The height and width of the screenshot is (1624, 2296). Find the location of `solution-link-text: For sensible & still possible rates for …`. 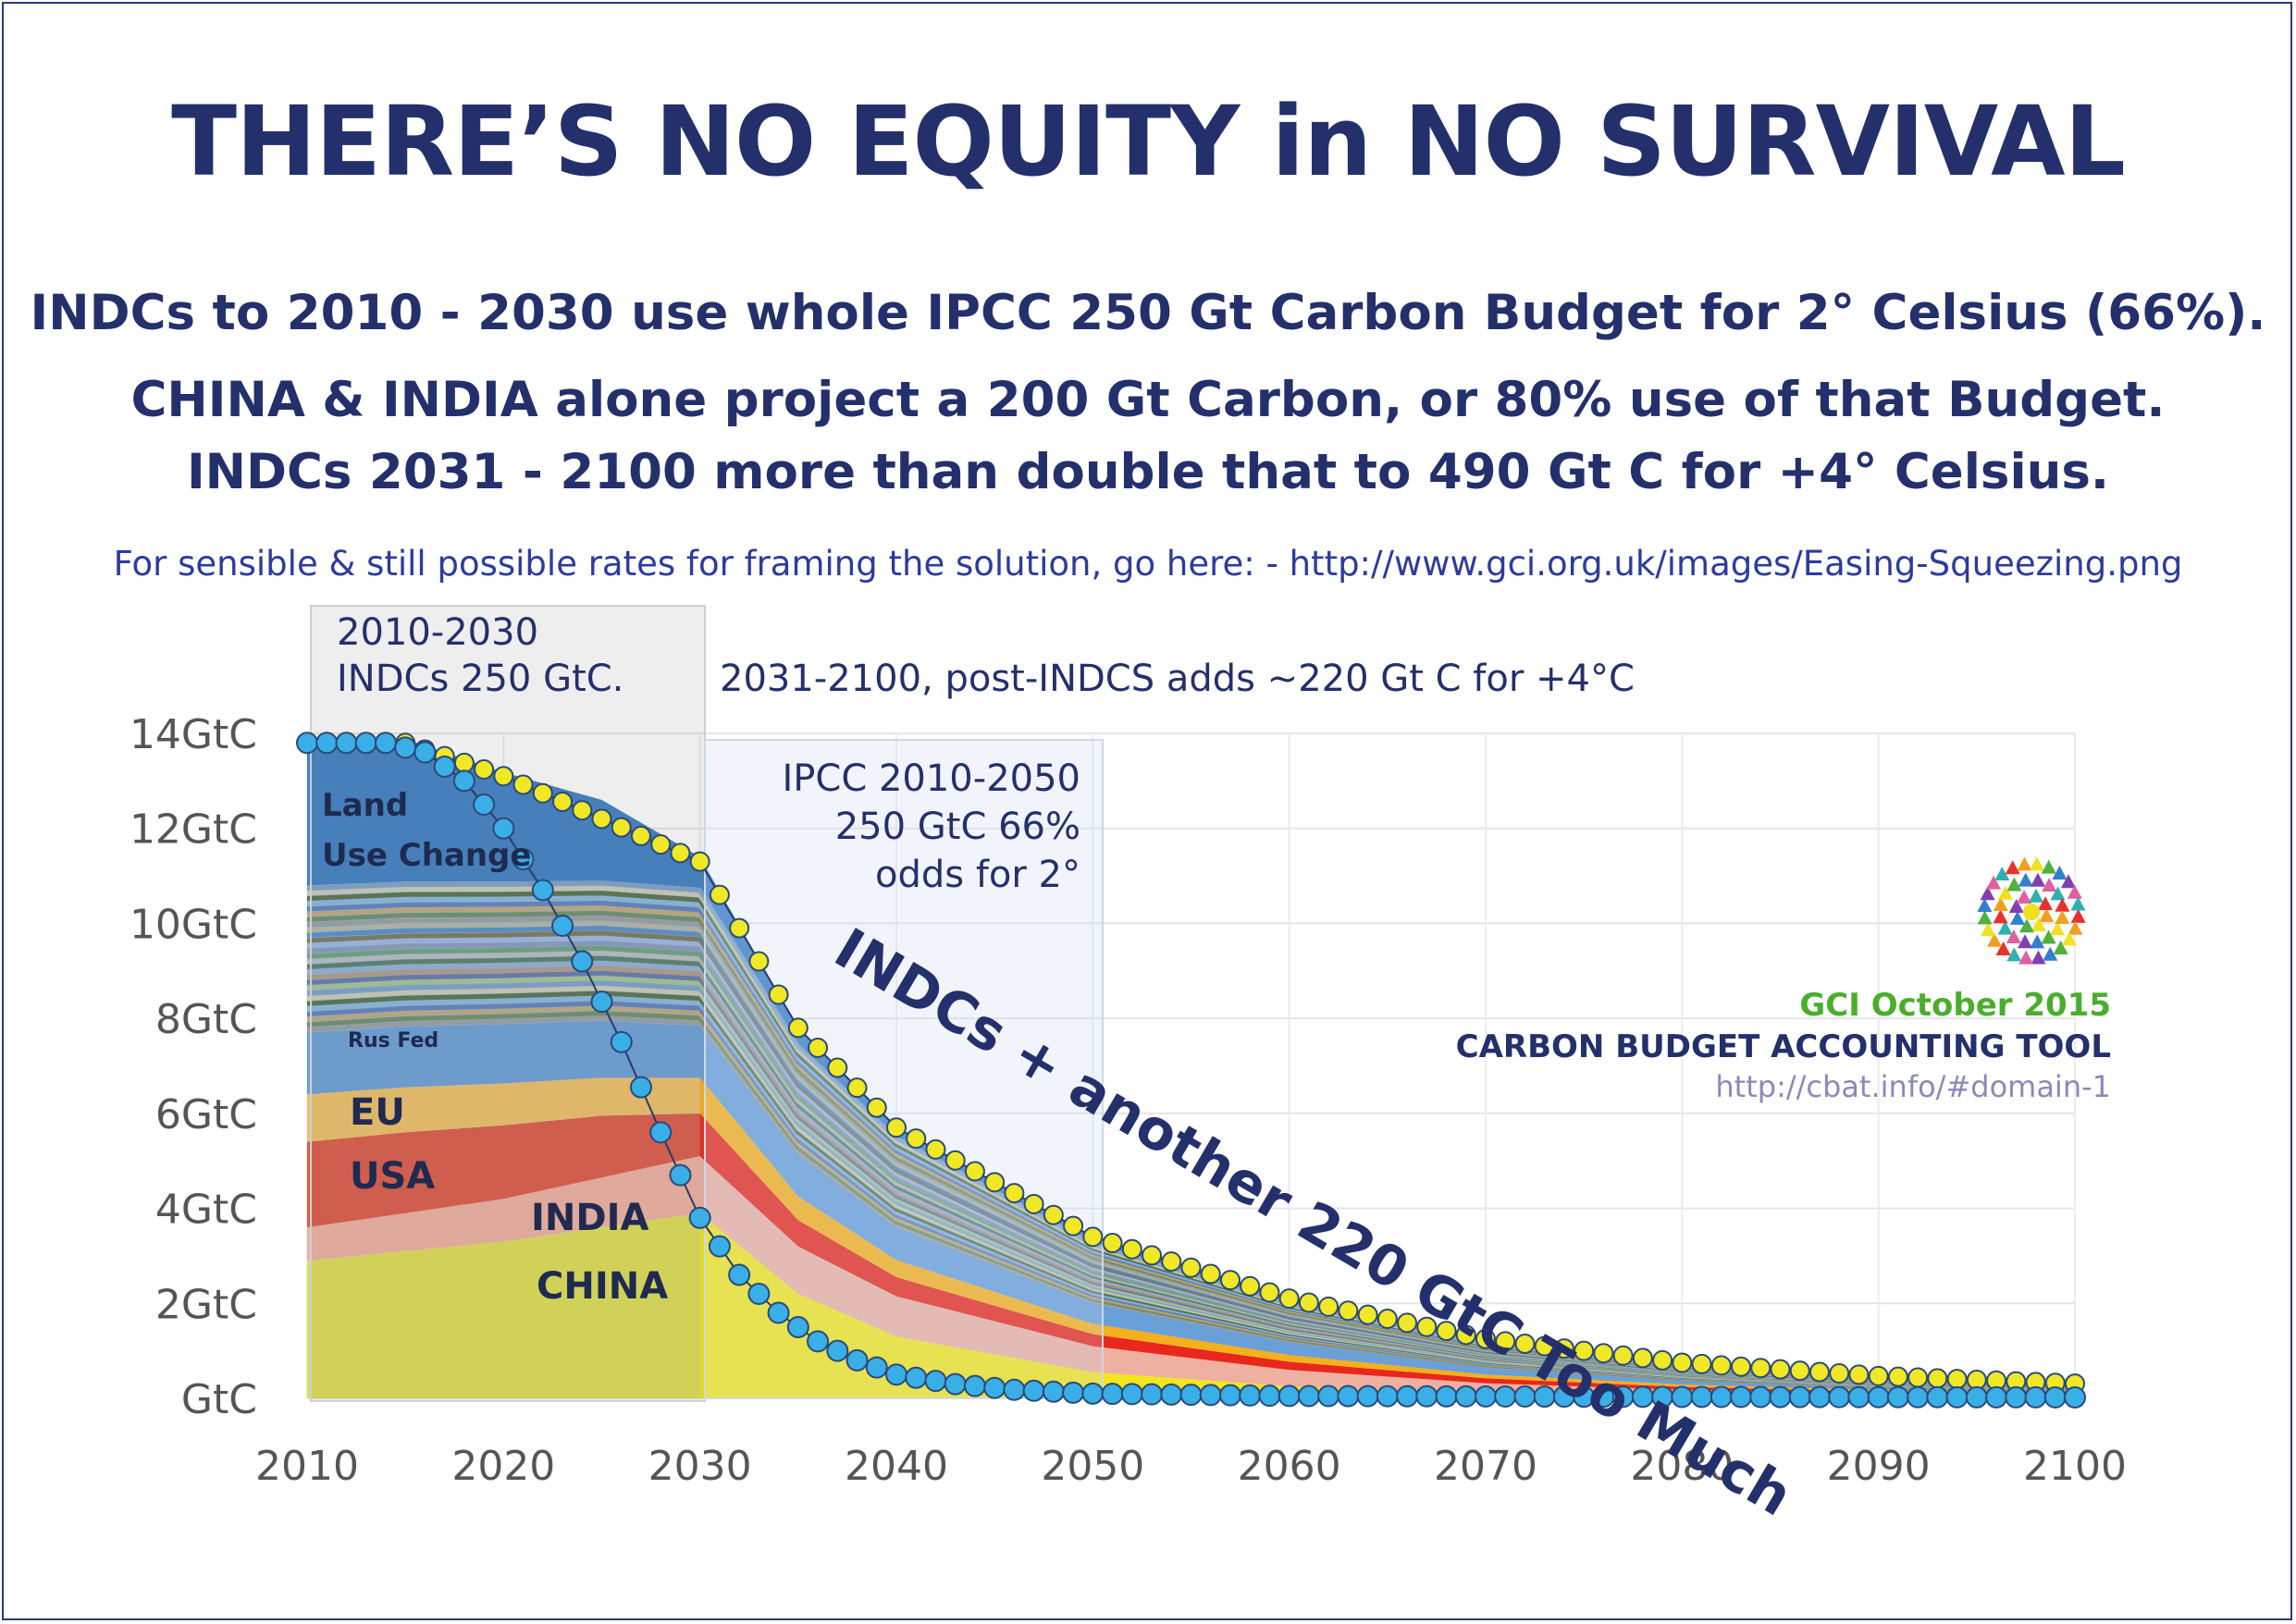

solution-link-text: For sensible & still possible rates for … is located at coordinates (1148, 564).